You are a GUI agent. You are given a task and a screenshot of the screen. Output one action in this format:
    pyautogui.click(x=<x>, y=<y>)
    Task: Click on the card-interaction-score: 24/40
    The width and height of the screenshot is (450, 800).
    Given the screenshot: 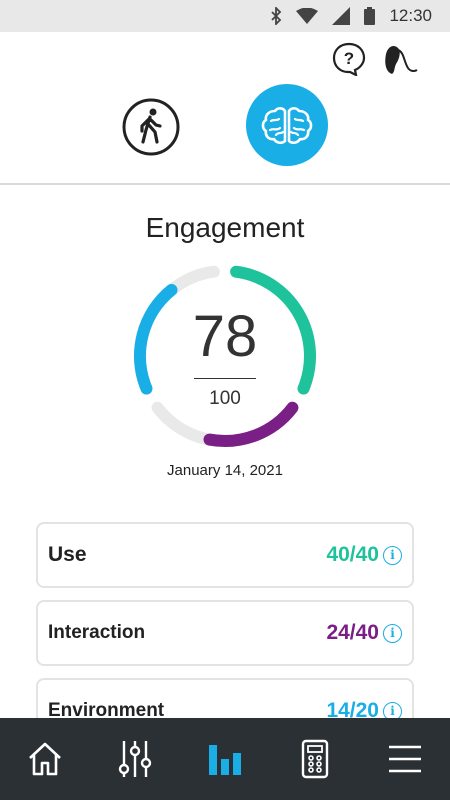 What is the action you would take?
    pyautogui.click(x=352, y=632)
    